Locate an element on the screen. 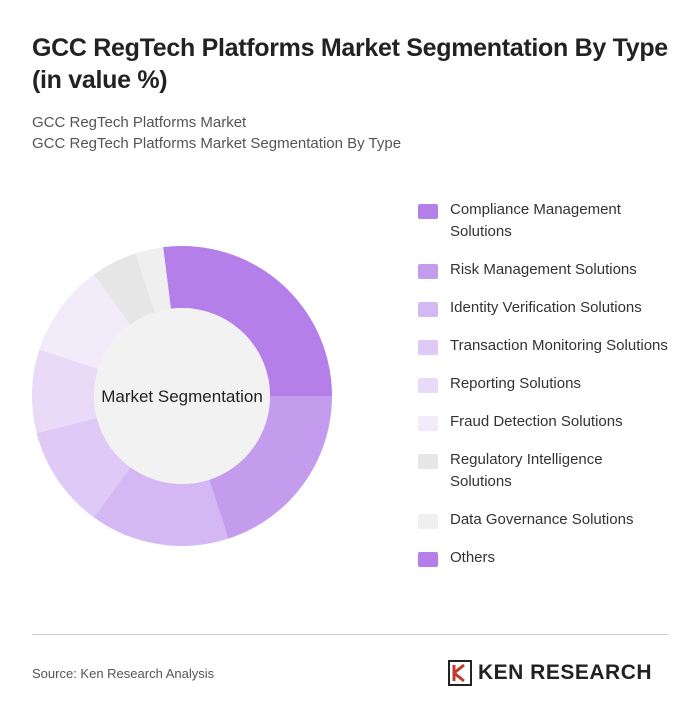  legend-label: Data Governance Solutions is located at coordinates (542, 519).